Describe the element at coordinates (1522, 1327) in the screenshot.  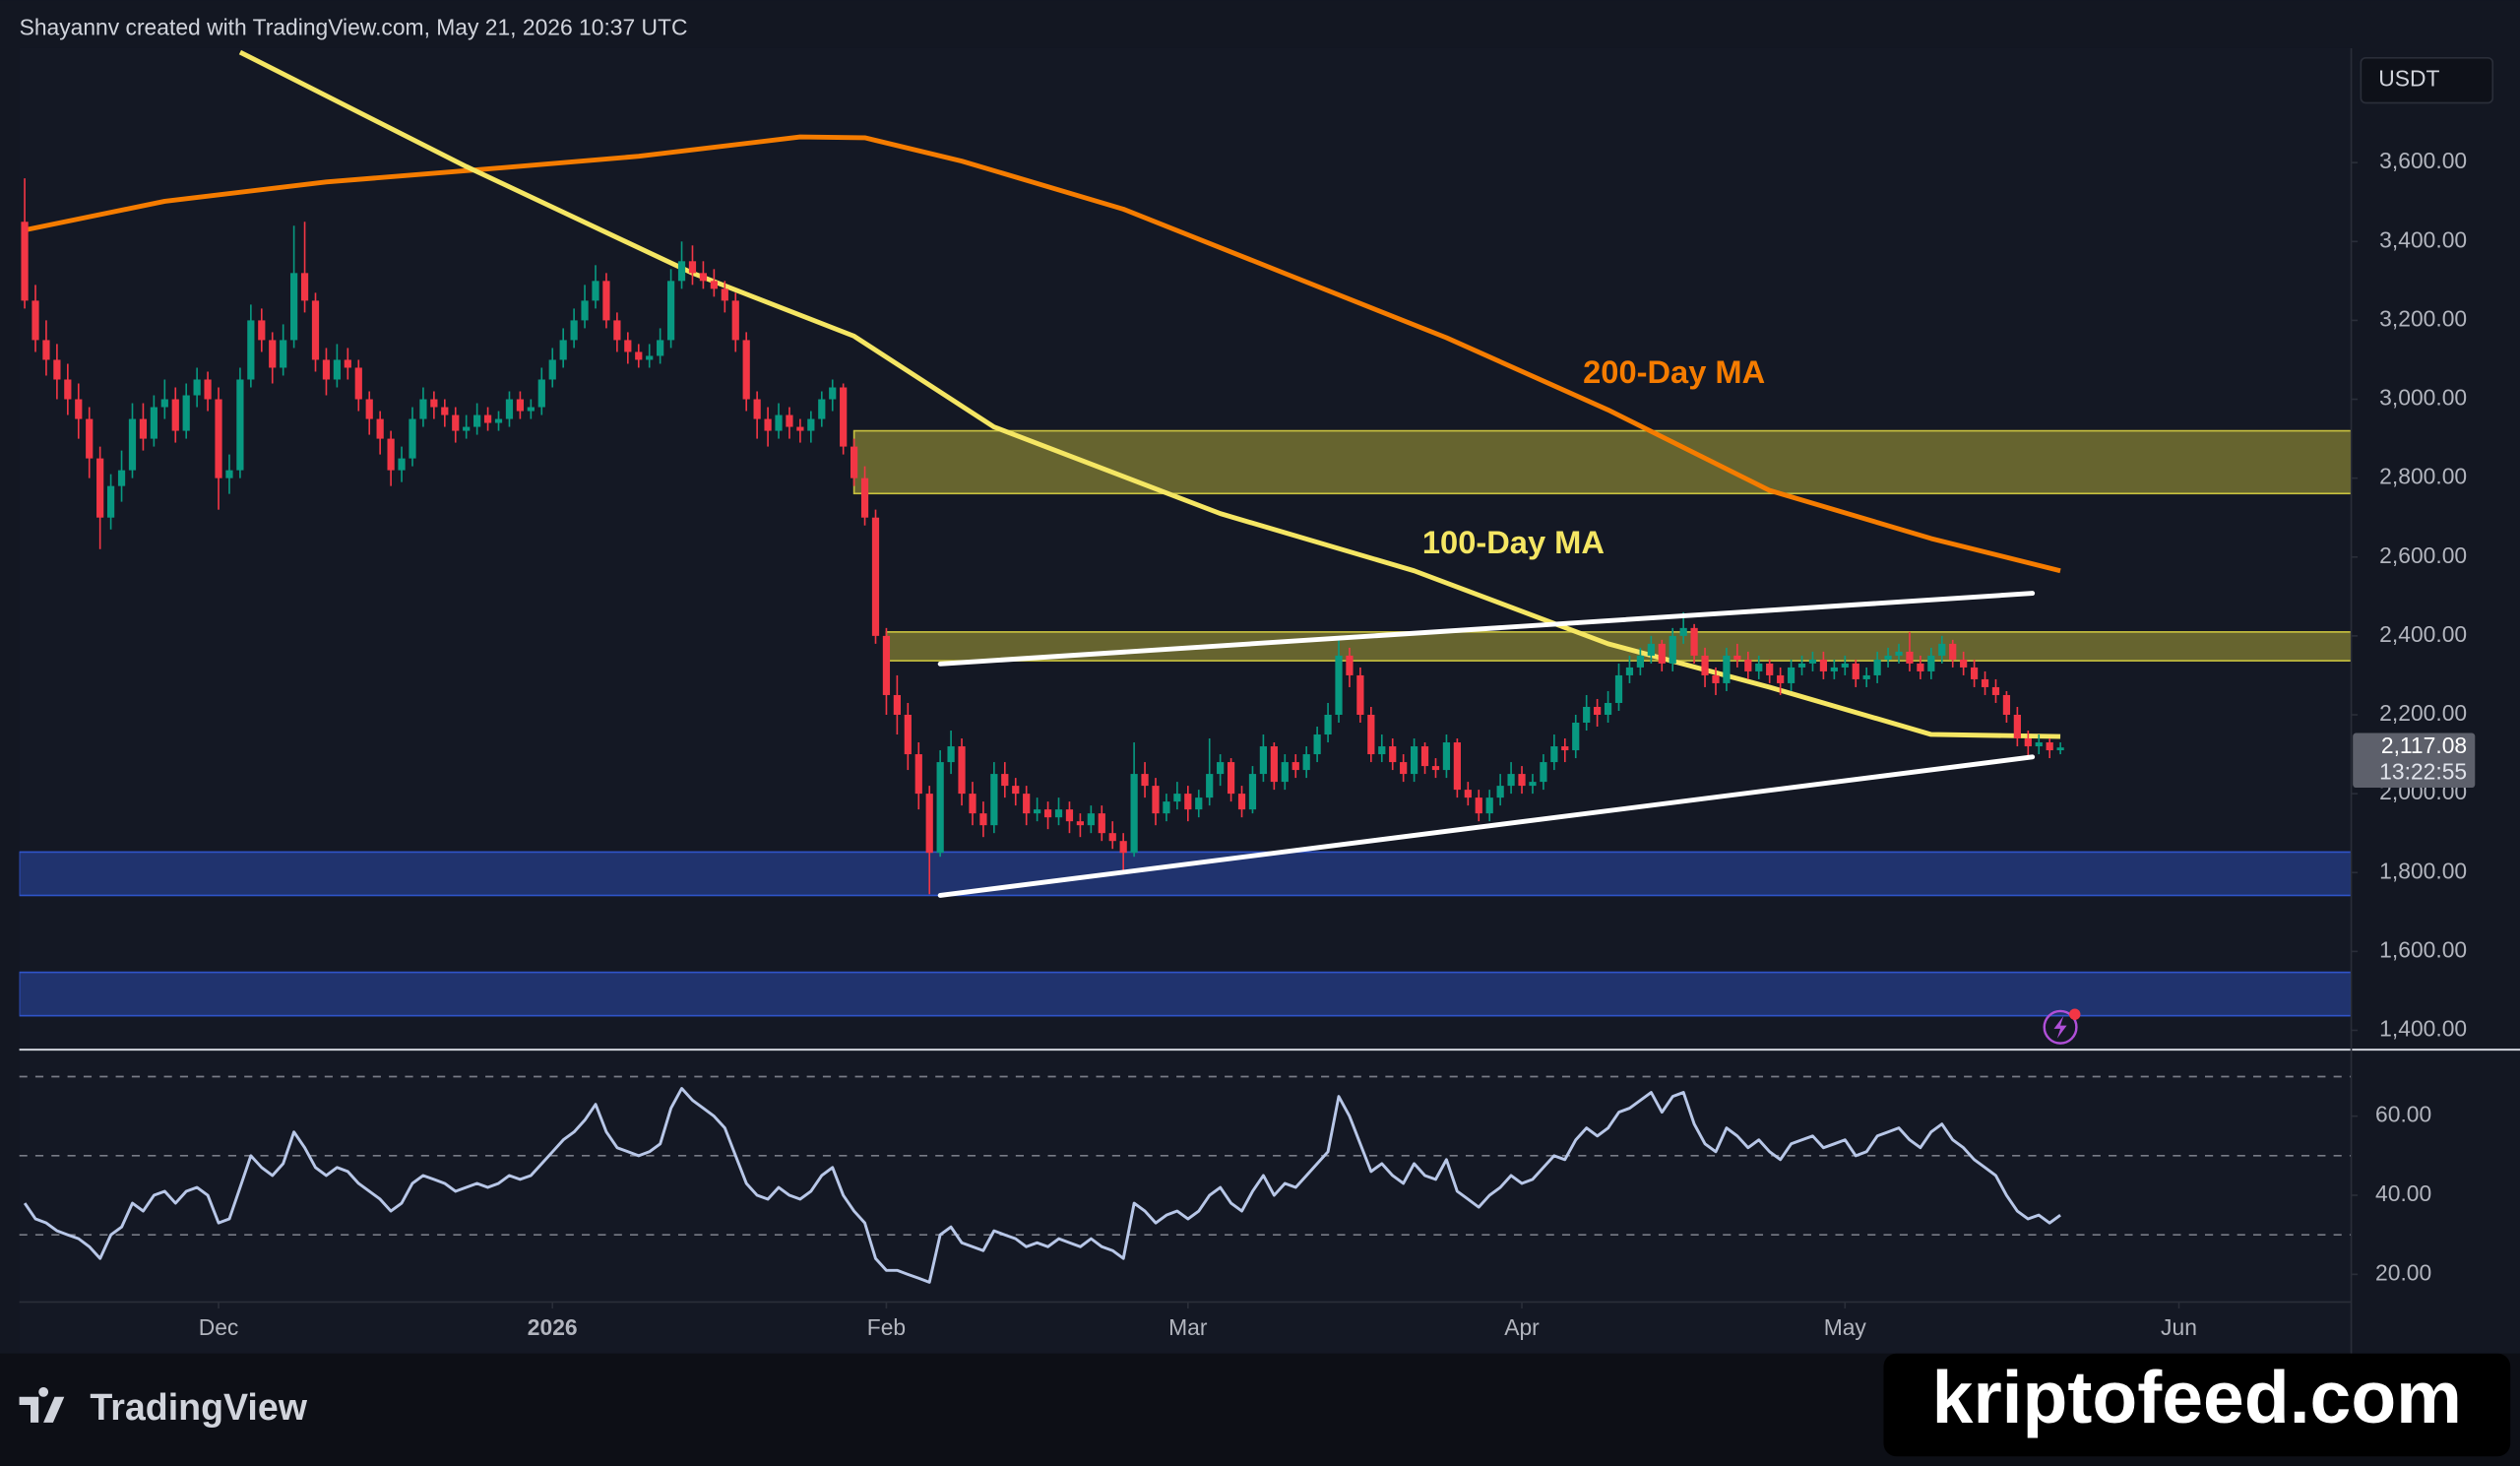
I see `x-tick-label: Apr` at that location.